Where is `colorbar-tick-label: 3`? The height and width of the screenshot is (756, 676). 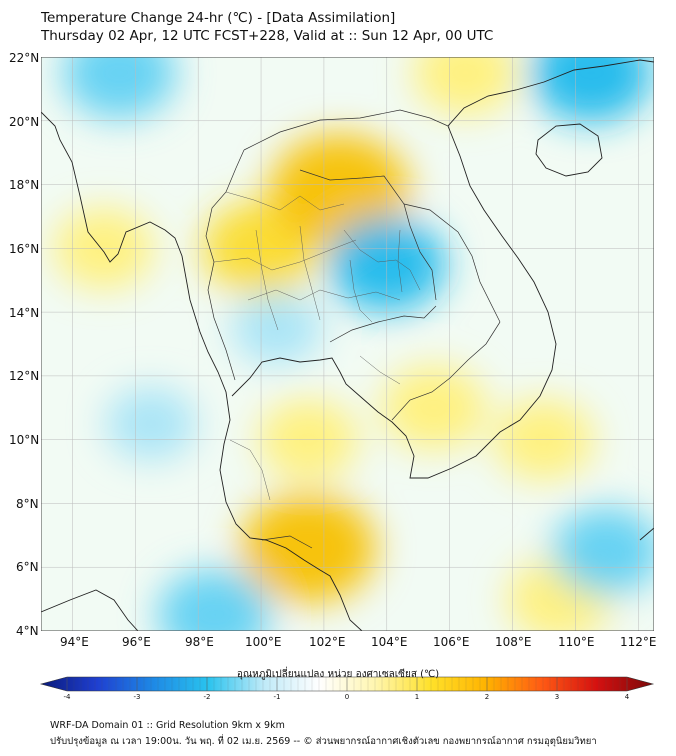
colorbar-tick-label: 3 is located at coordinates (557, 697).